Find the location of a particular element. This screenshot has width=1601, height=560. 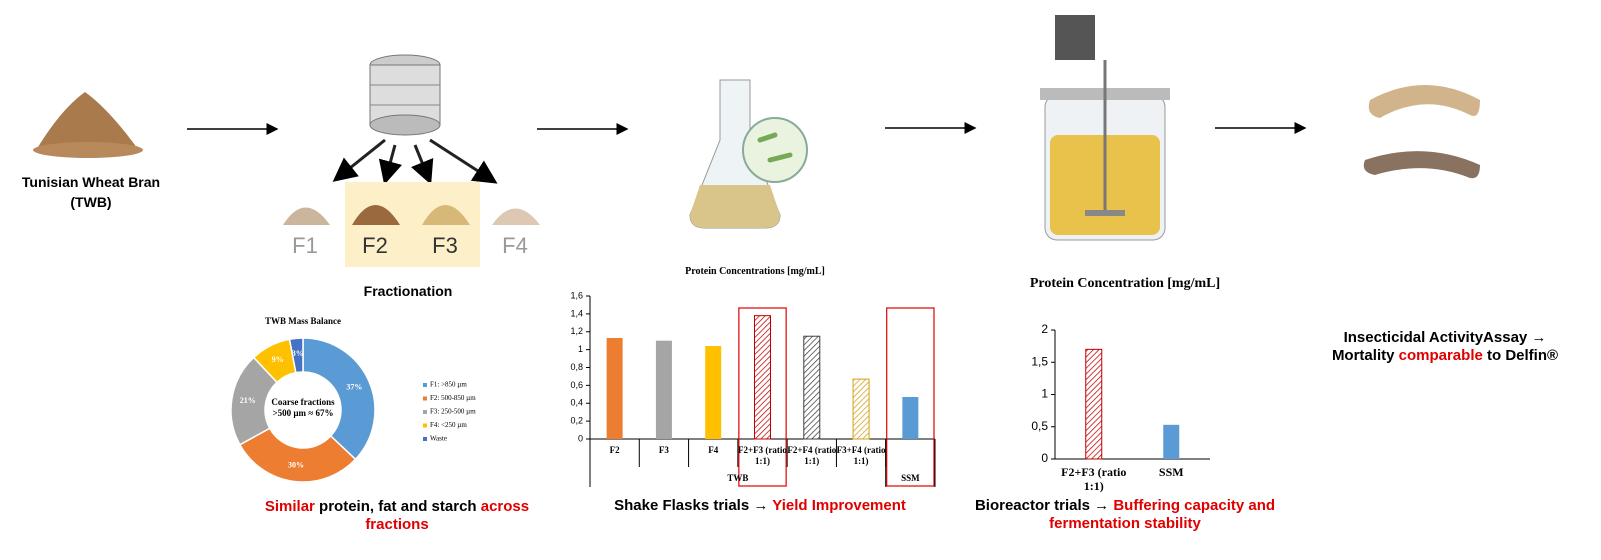

fraction-label: F3 is located at coordinates (445, 245).